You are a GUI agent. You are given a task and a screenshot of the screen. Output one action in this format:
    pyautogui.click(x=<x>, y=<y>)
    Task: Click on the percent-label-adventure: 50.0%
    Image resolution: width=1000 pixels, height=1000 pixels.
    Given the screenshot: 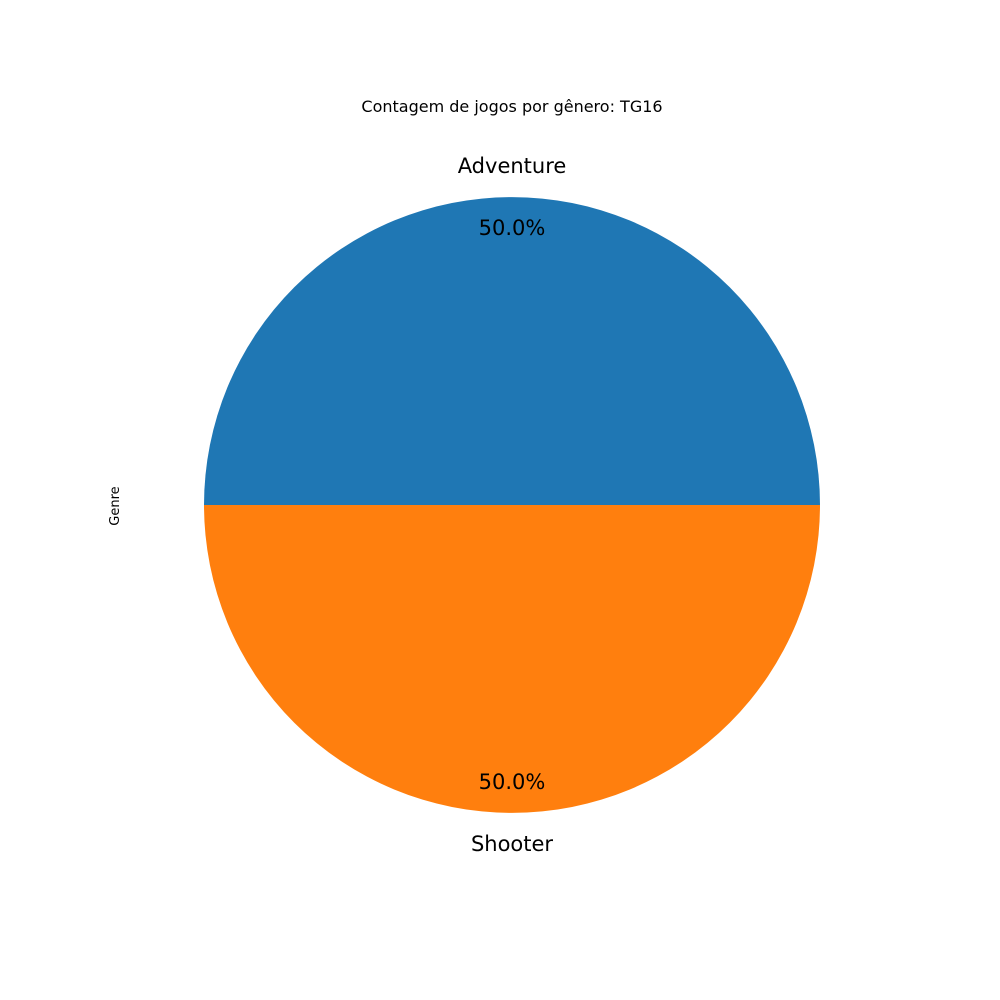 What is the action you would take?
    pyautogui.click(x=512, y=228)
    